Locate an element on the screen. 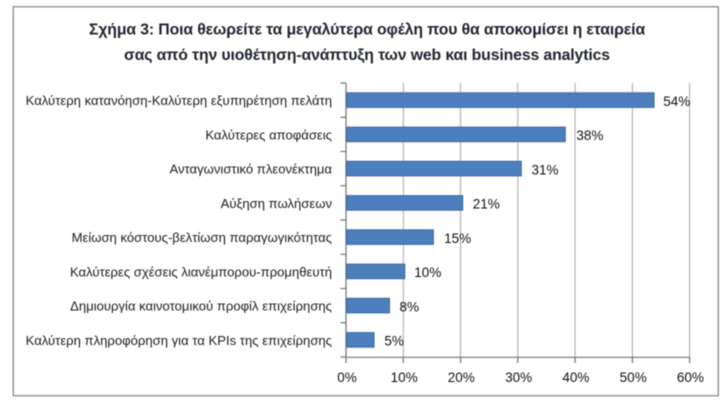  svg-text: 40% is located at coordinates (575, 377).